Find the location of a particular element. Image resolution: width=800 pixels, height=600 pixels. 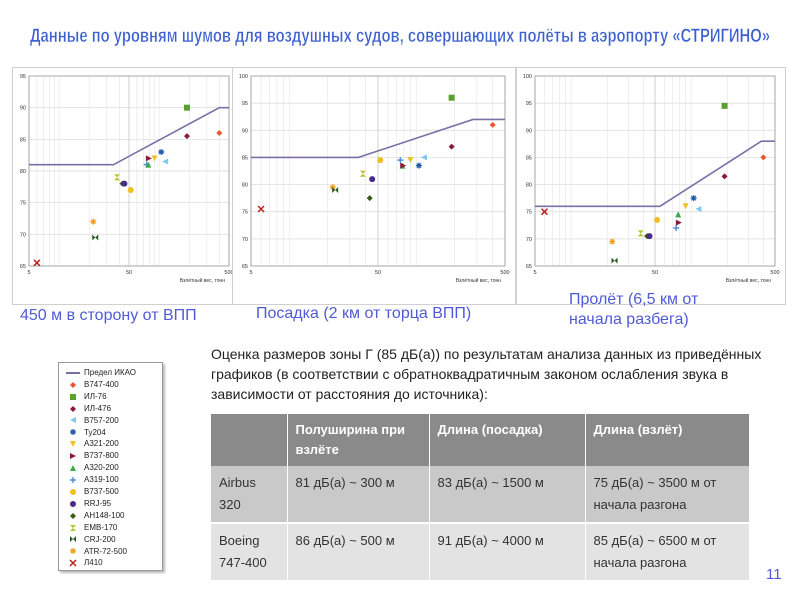

bowtie-icon is located at coordinates (73, 539).